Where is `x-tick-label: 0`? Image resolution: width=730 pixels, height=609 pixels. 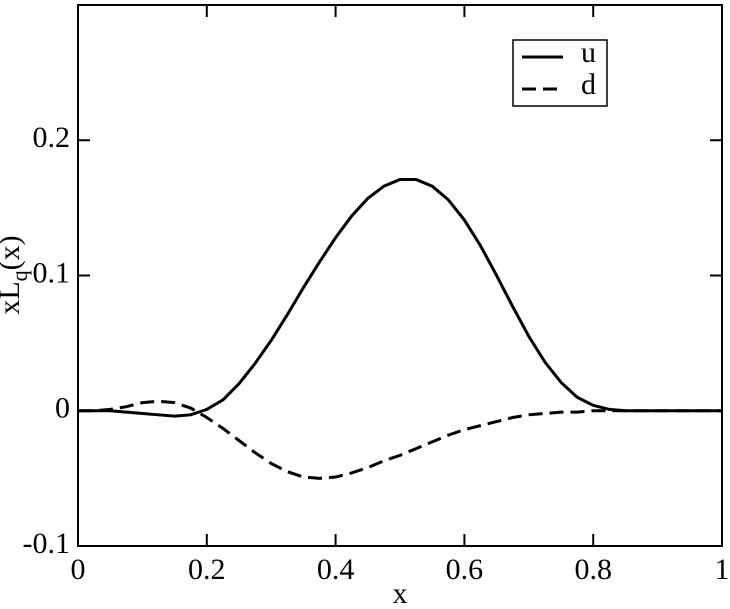
x-tick-label: 0 is located at coordinates (78, 569).